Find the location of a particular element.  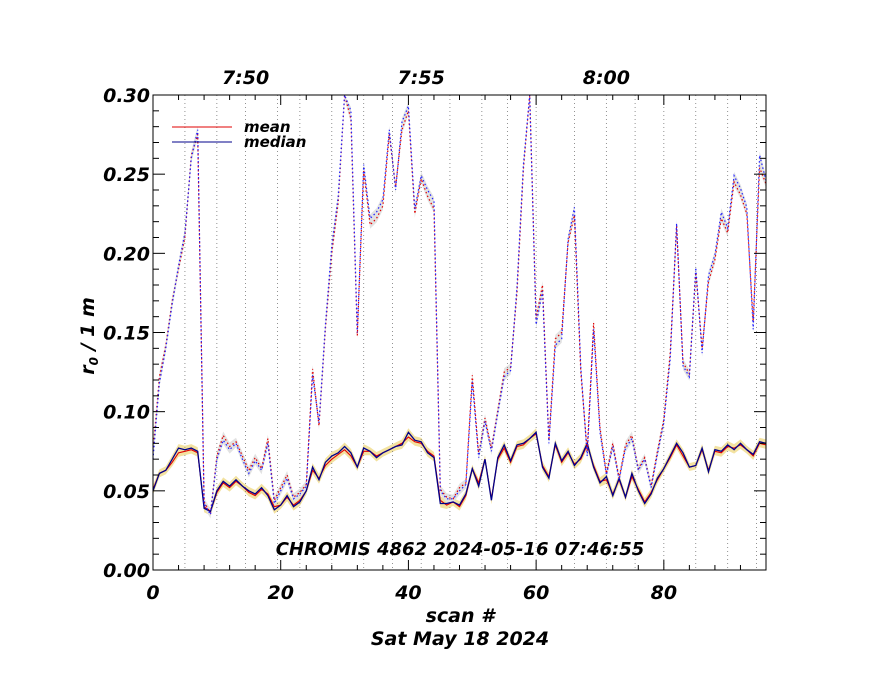

legend: mean median is located at coordinates (239, 134).